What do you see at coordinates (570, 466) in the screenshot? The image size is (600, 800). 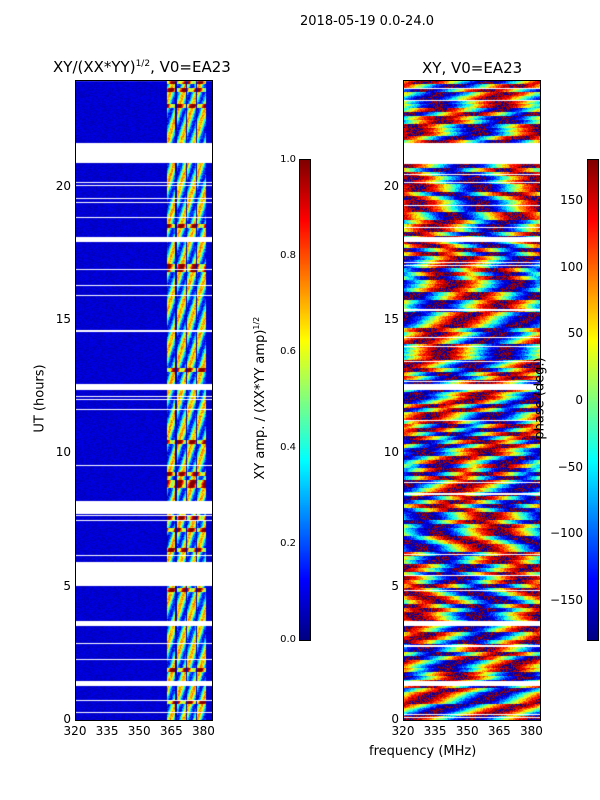 I see `phase-colorbar-tick-label: −50` at bounding box center [570, 466].